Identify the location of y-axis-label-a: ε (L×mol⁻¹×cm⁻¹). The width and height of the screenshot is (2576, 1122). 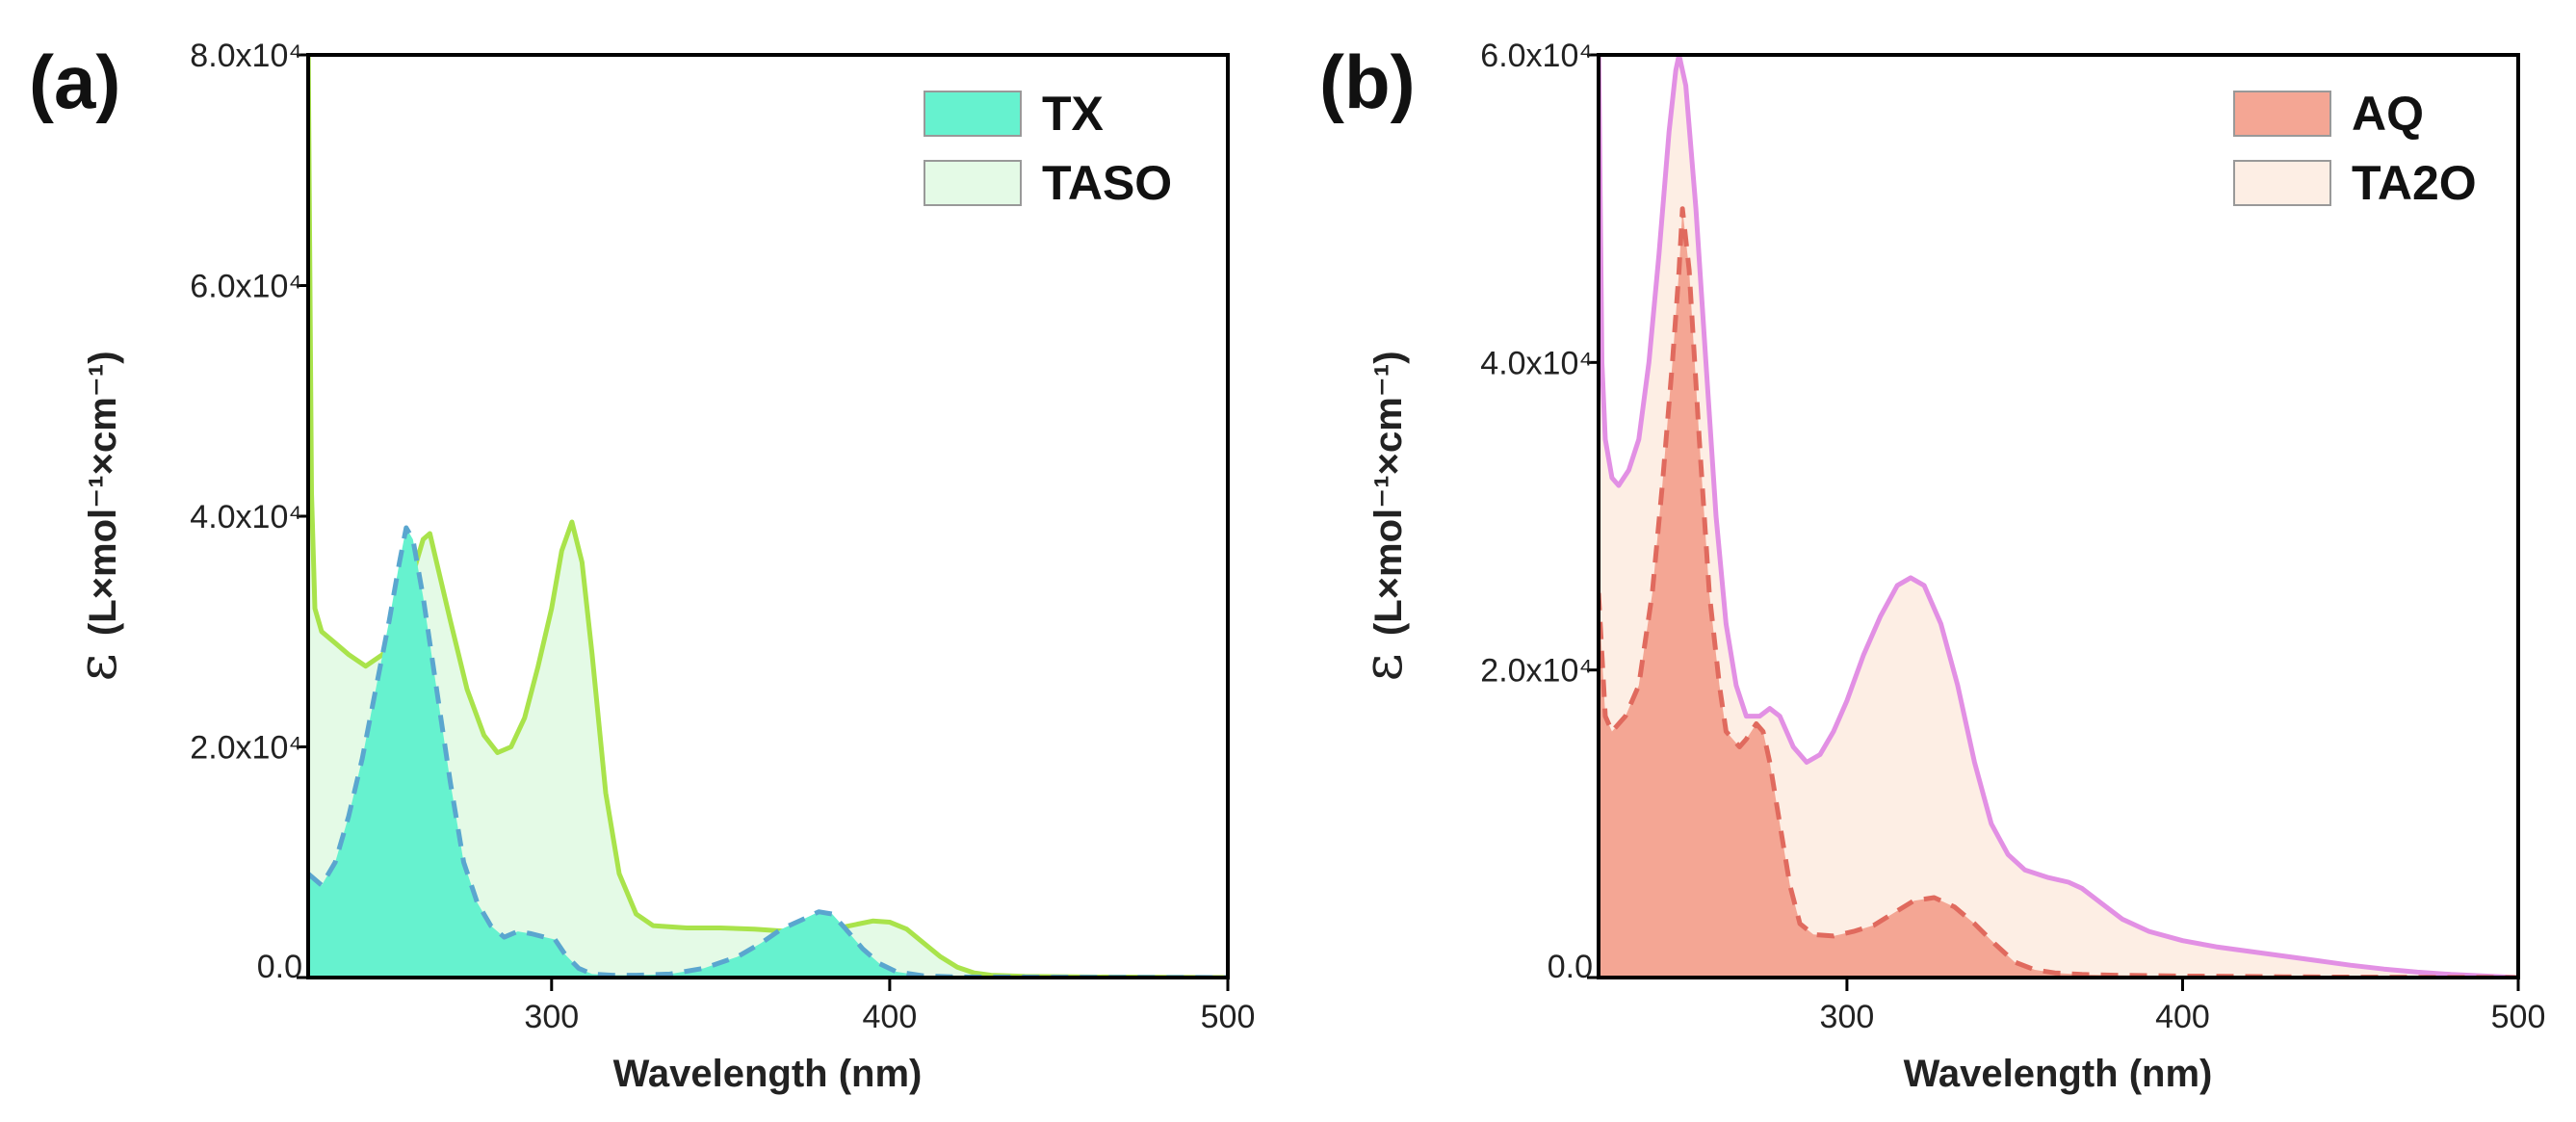
(97, 516).